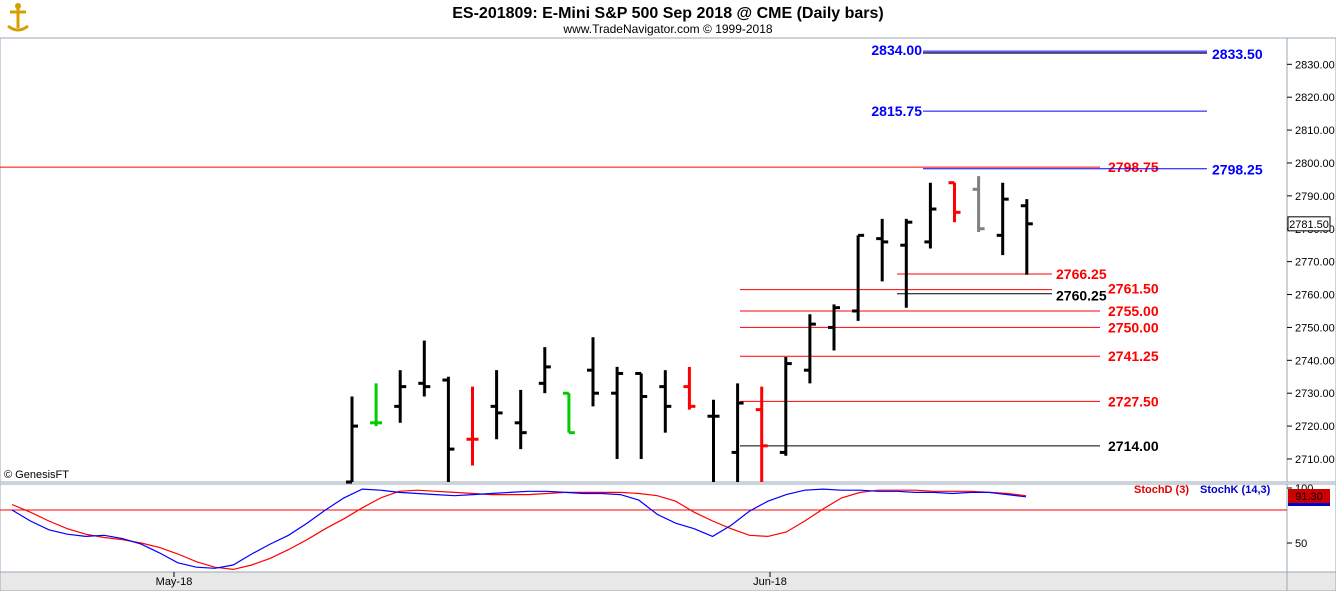  I want to click on level-label: 2750.00, so click(1133, 327).